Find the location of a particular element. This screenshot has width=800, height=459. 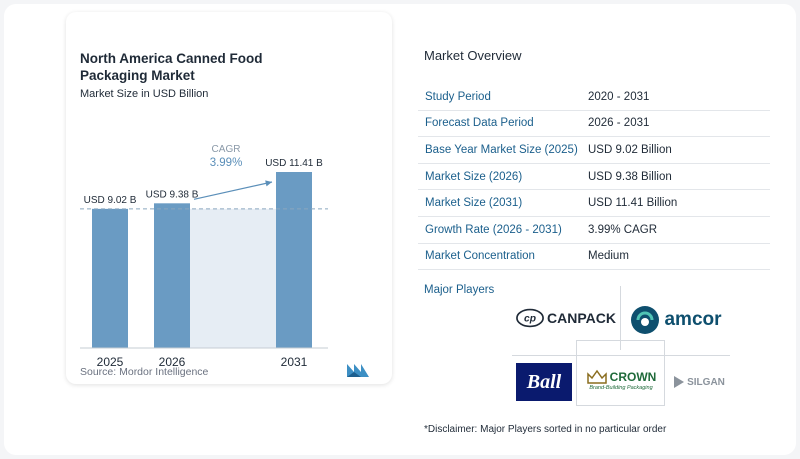

overview-row: Market Concentration Medium is located at coordinates (594, 257).